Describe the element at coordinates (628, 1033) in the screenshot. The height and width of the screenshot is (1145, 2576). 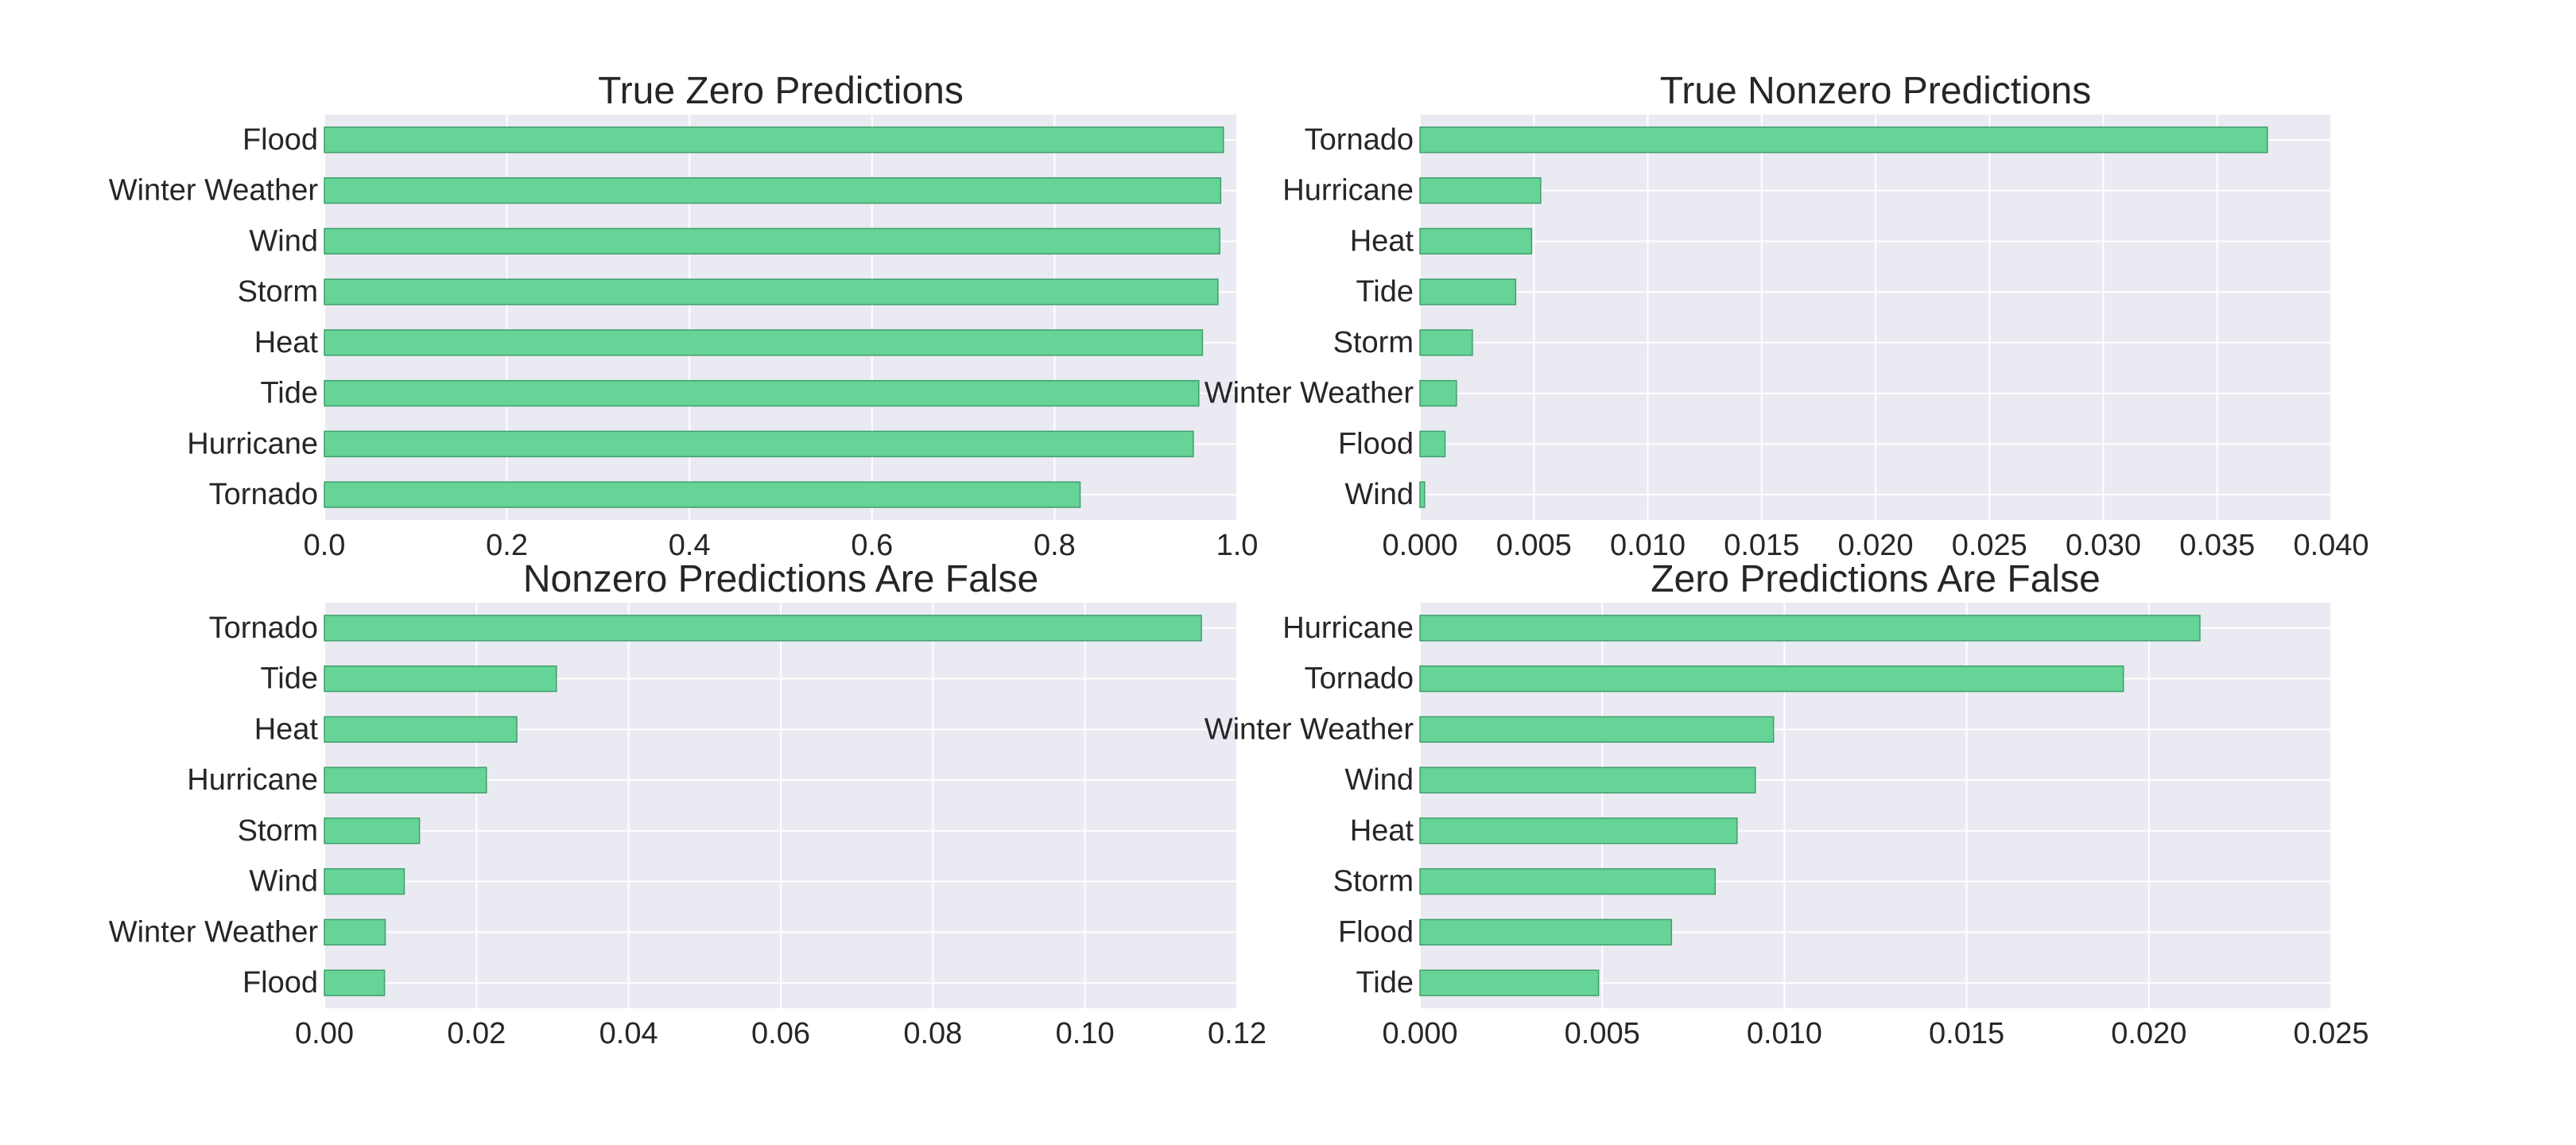
I see `x-tick-label: 0.04` at that location.